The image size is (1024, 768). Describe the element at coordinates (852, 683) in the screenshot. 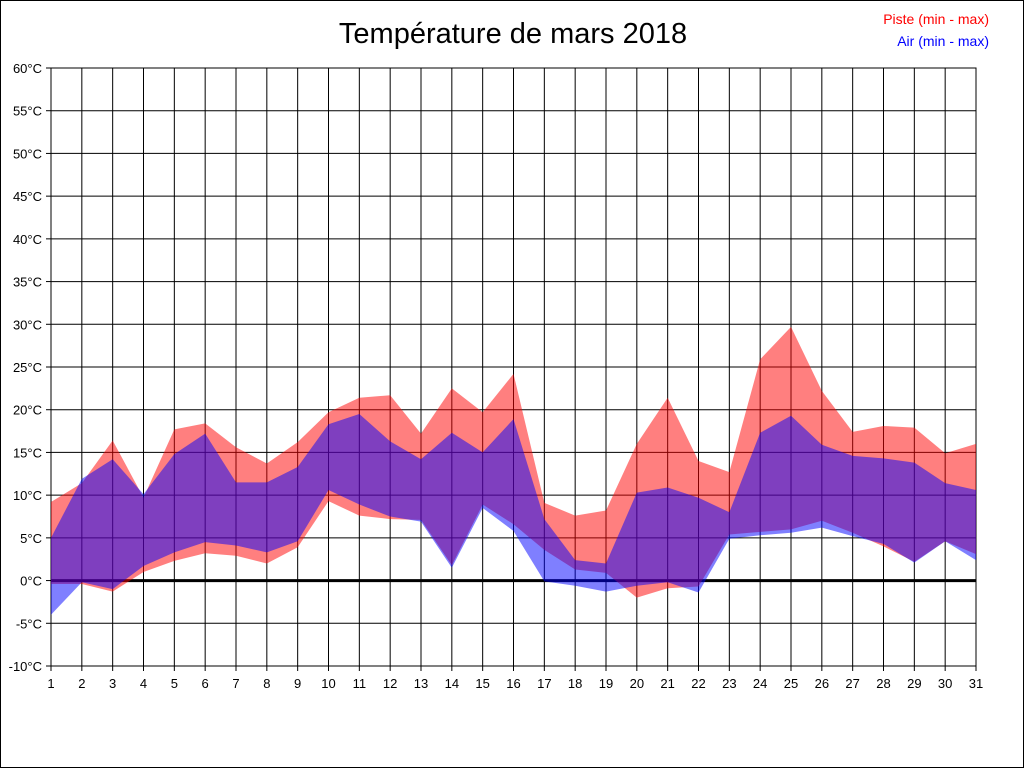

I see `x-tick-label: 27` at that location.